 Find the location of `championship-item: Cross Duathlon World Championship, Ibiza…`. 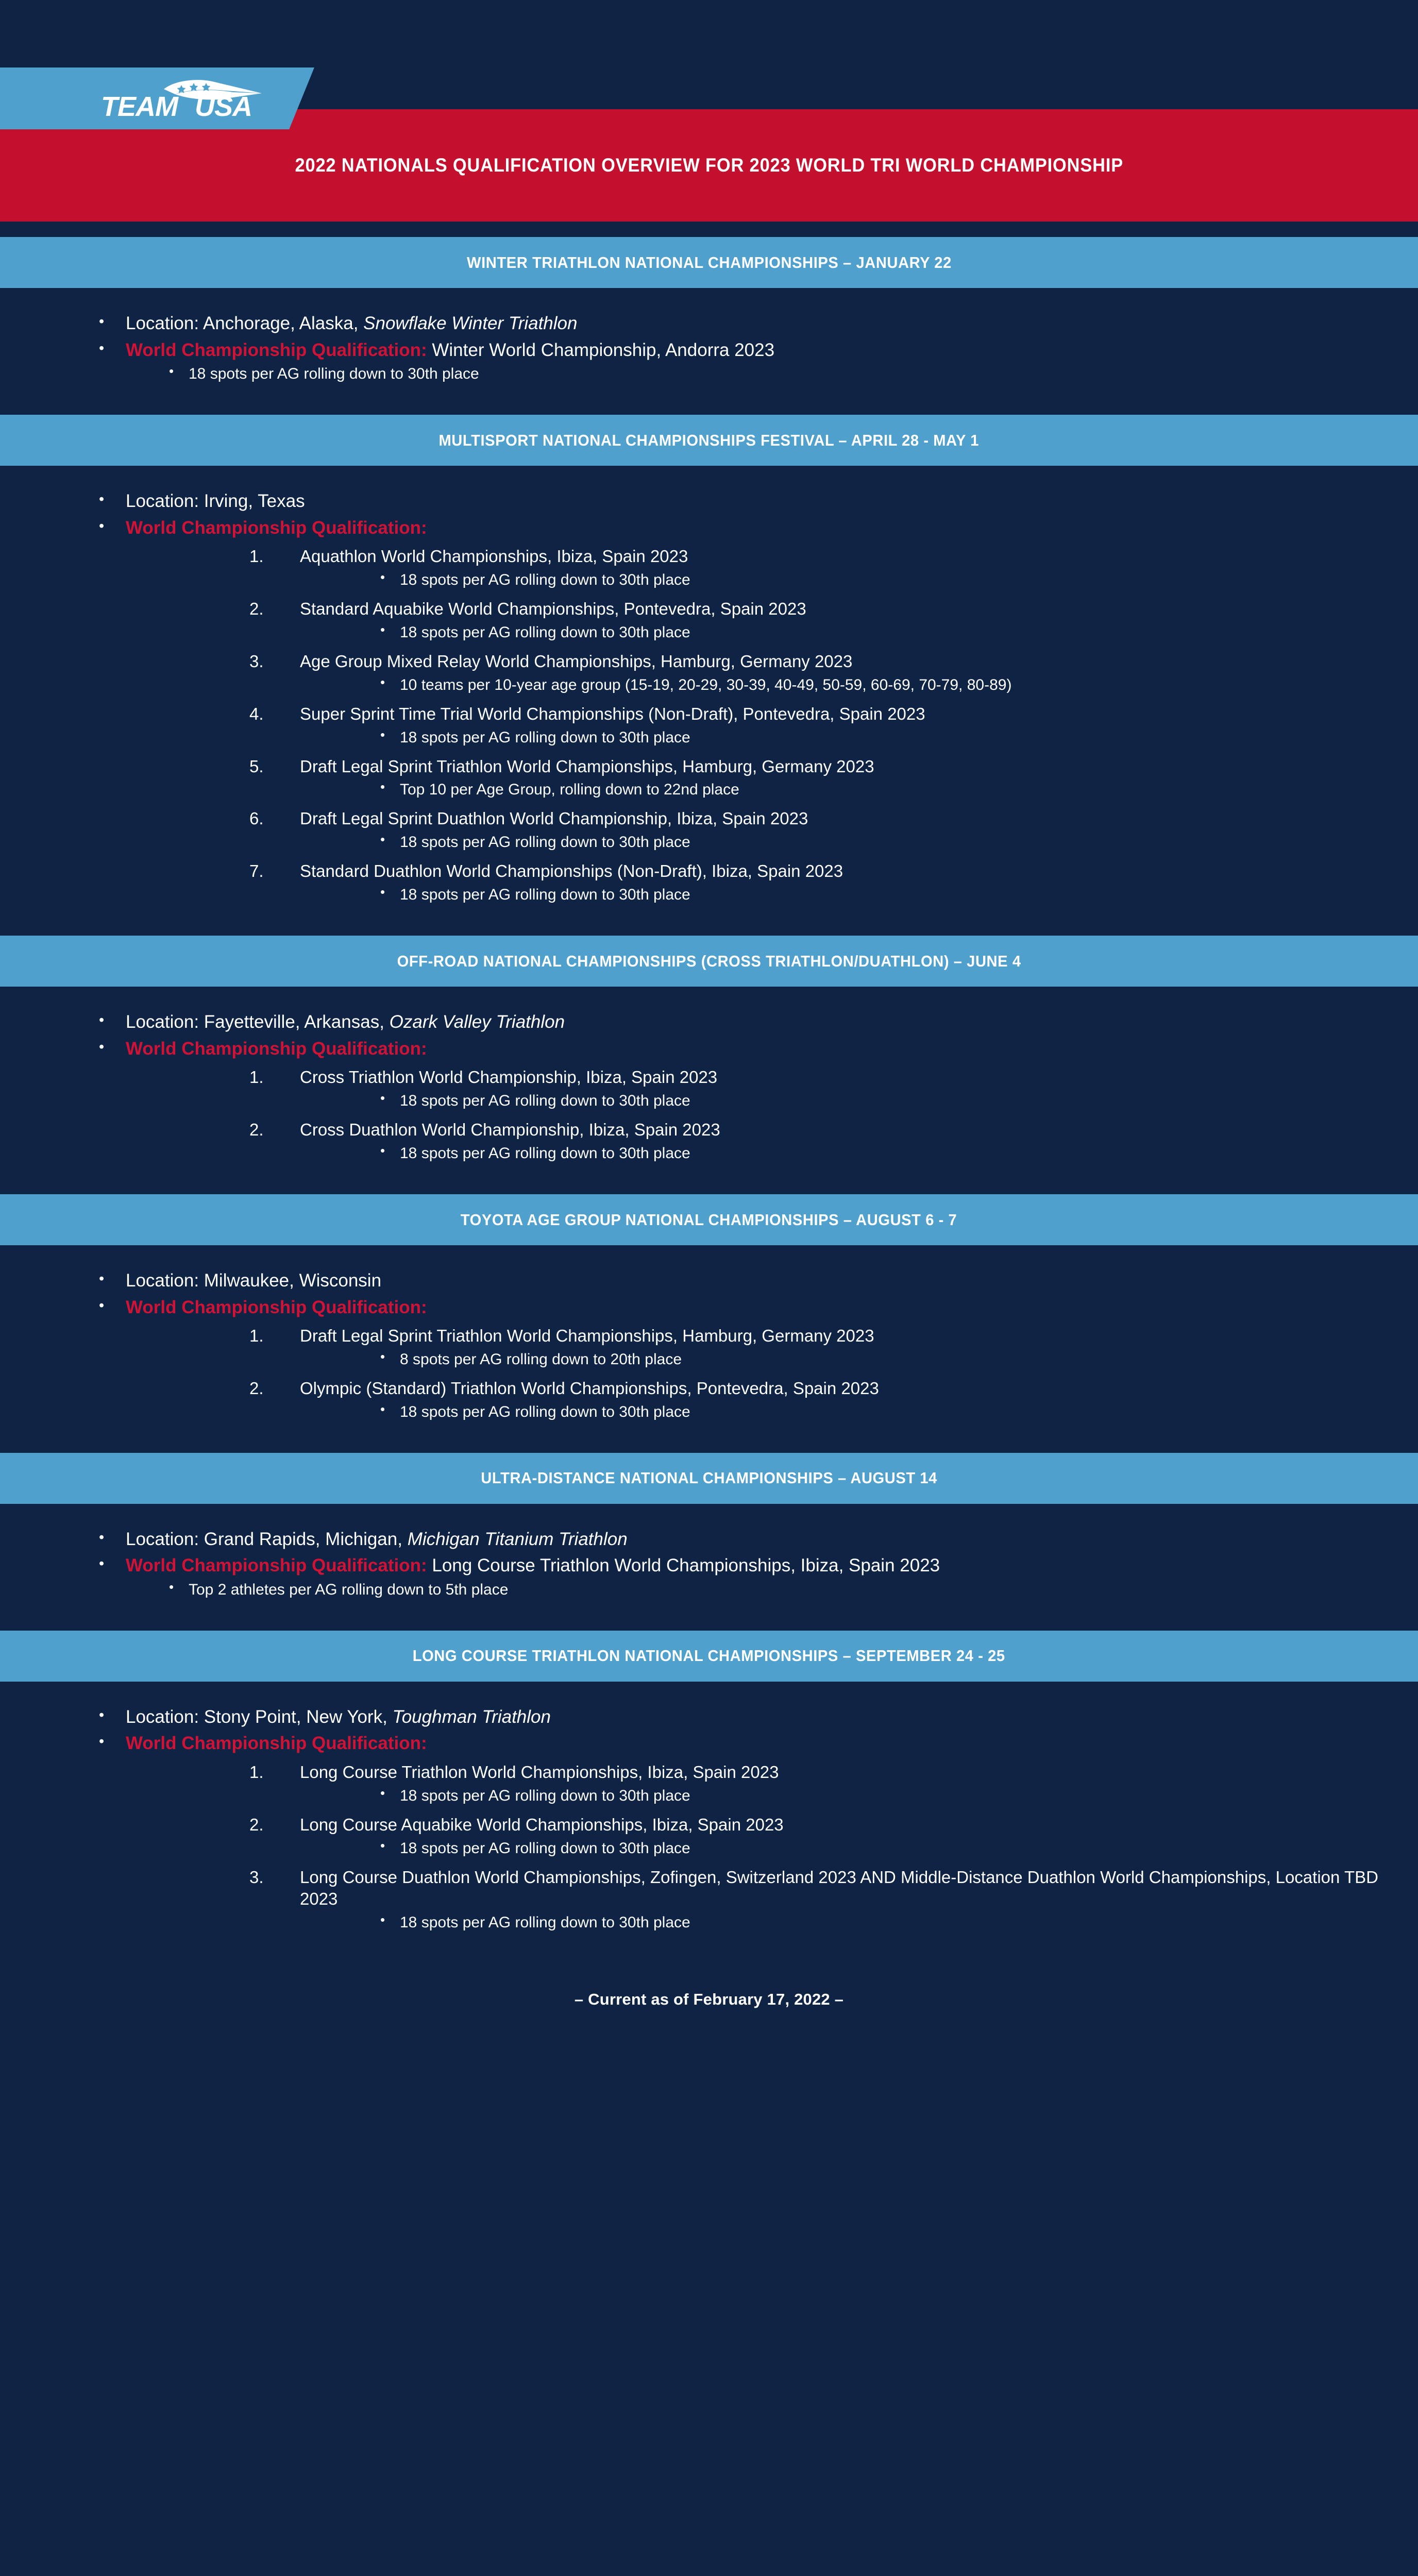

championship-item: Cross Duathlon World Championship, Ibiza… is located at coordinates (833, 1141).